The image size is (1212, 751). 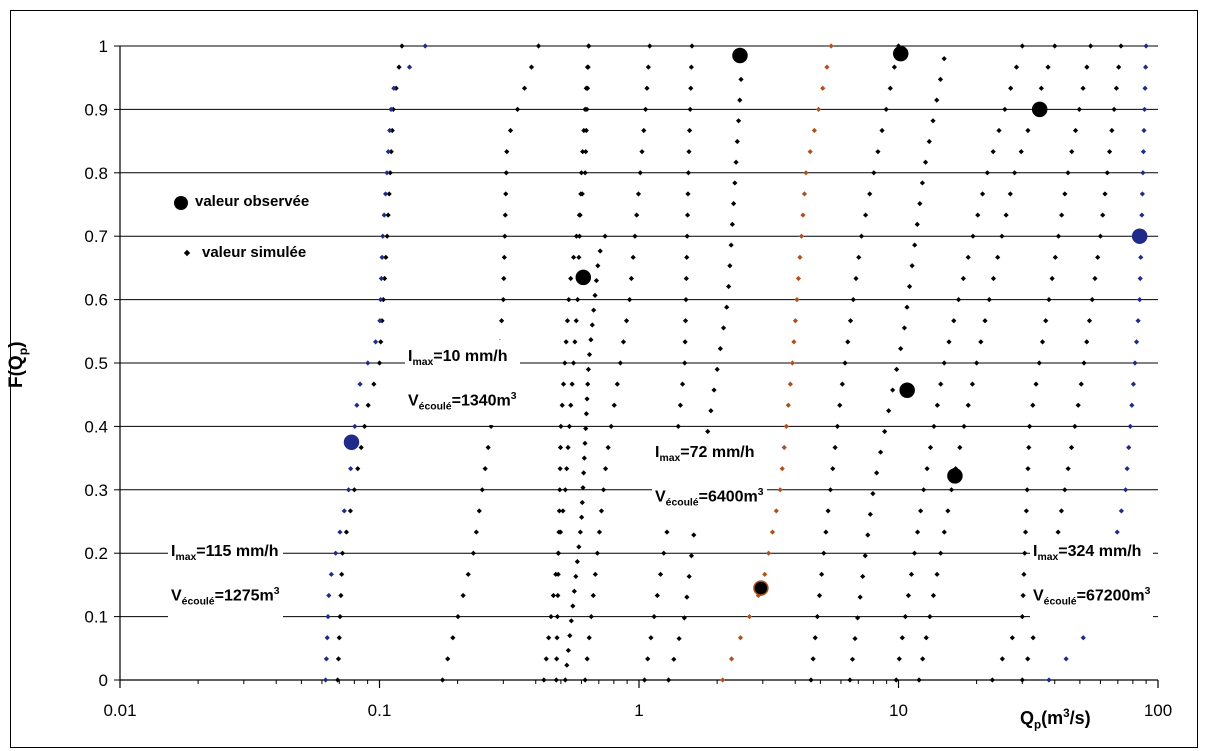 I want to click on annotation-0-i-label: I, so click(x=410, y=356).